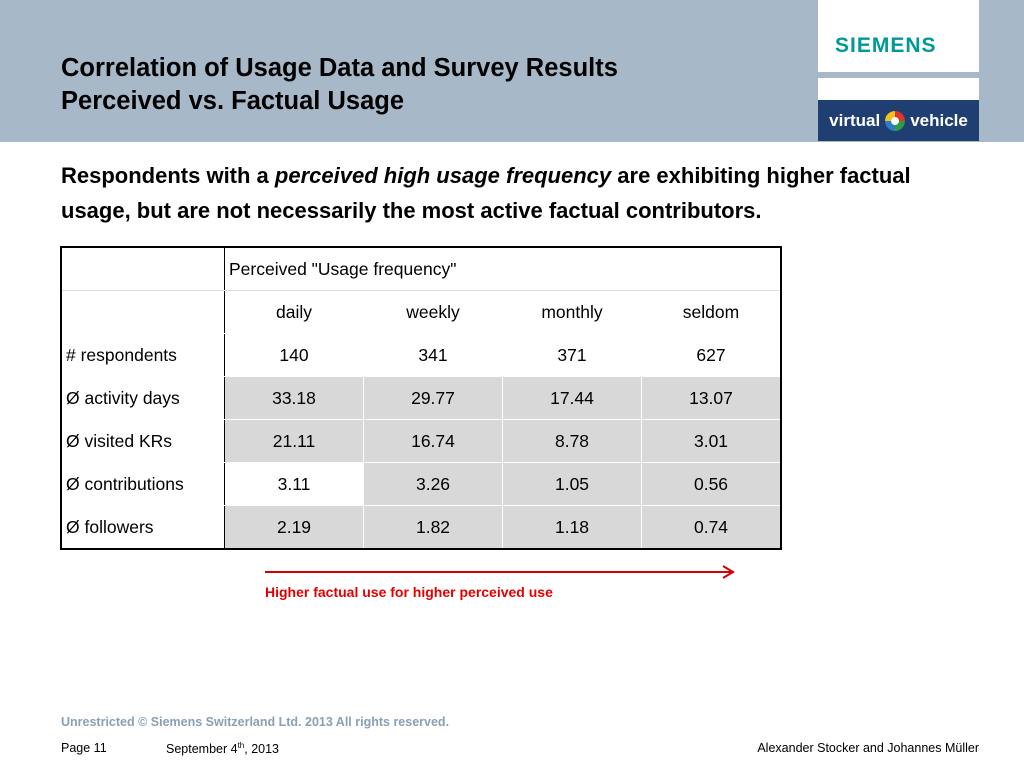 This screenshot has height=768, width=1024. I want to click on table-row: # respondents 140 341 371 627, so click(421, 355).